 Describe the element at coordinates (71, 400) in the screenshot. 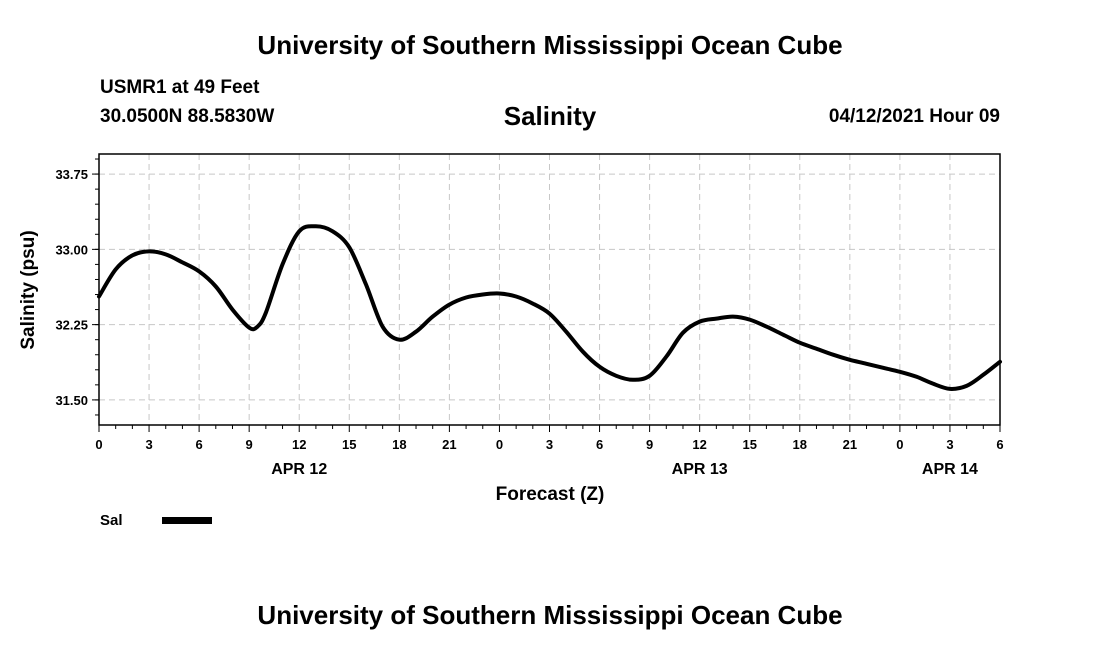

I see `y-tick-label: 31.50` at that location.